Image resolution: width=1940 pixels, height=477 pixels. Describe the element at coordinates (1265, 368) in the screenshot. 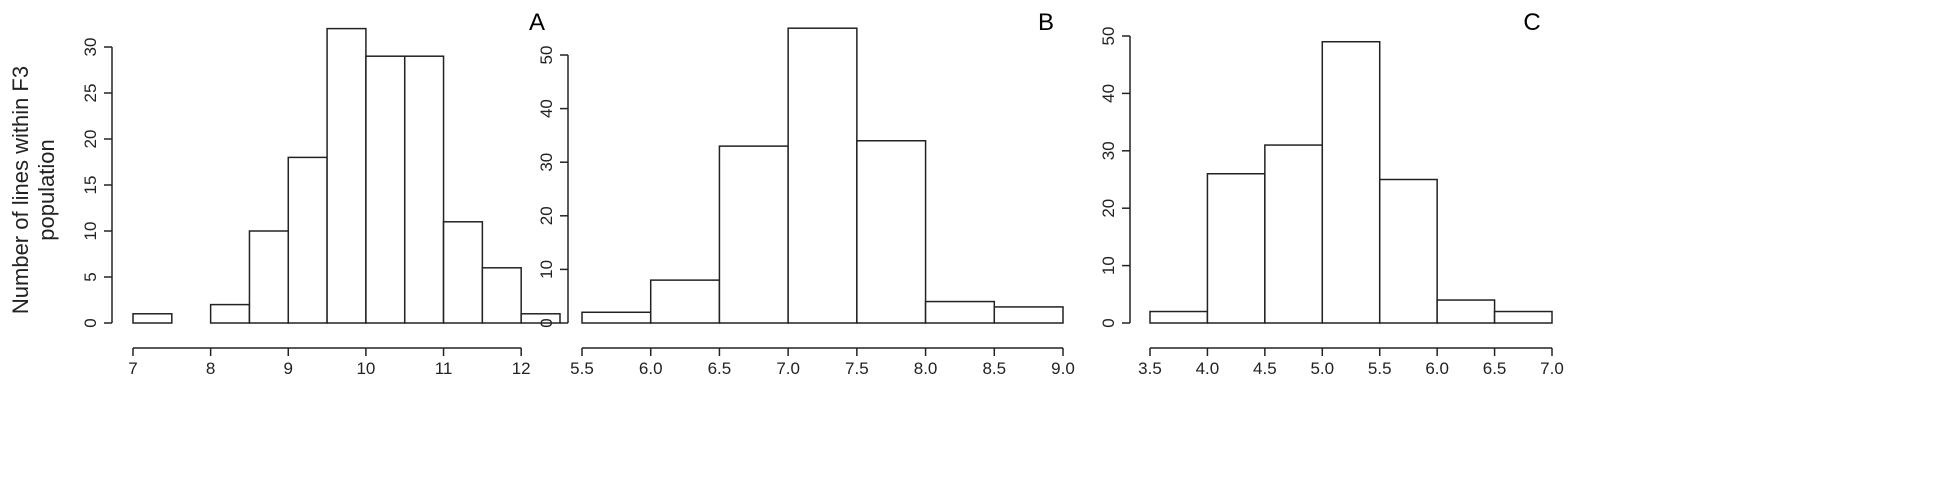

I see `x-tick-label: 4.5` at that location.